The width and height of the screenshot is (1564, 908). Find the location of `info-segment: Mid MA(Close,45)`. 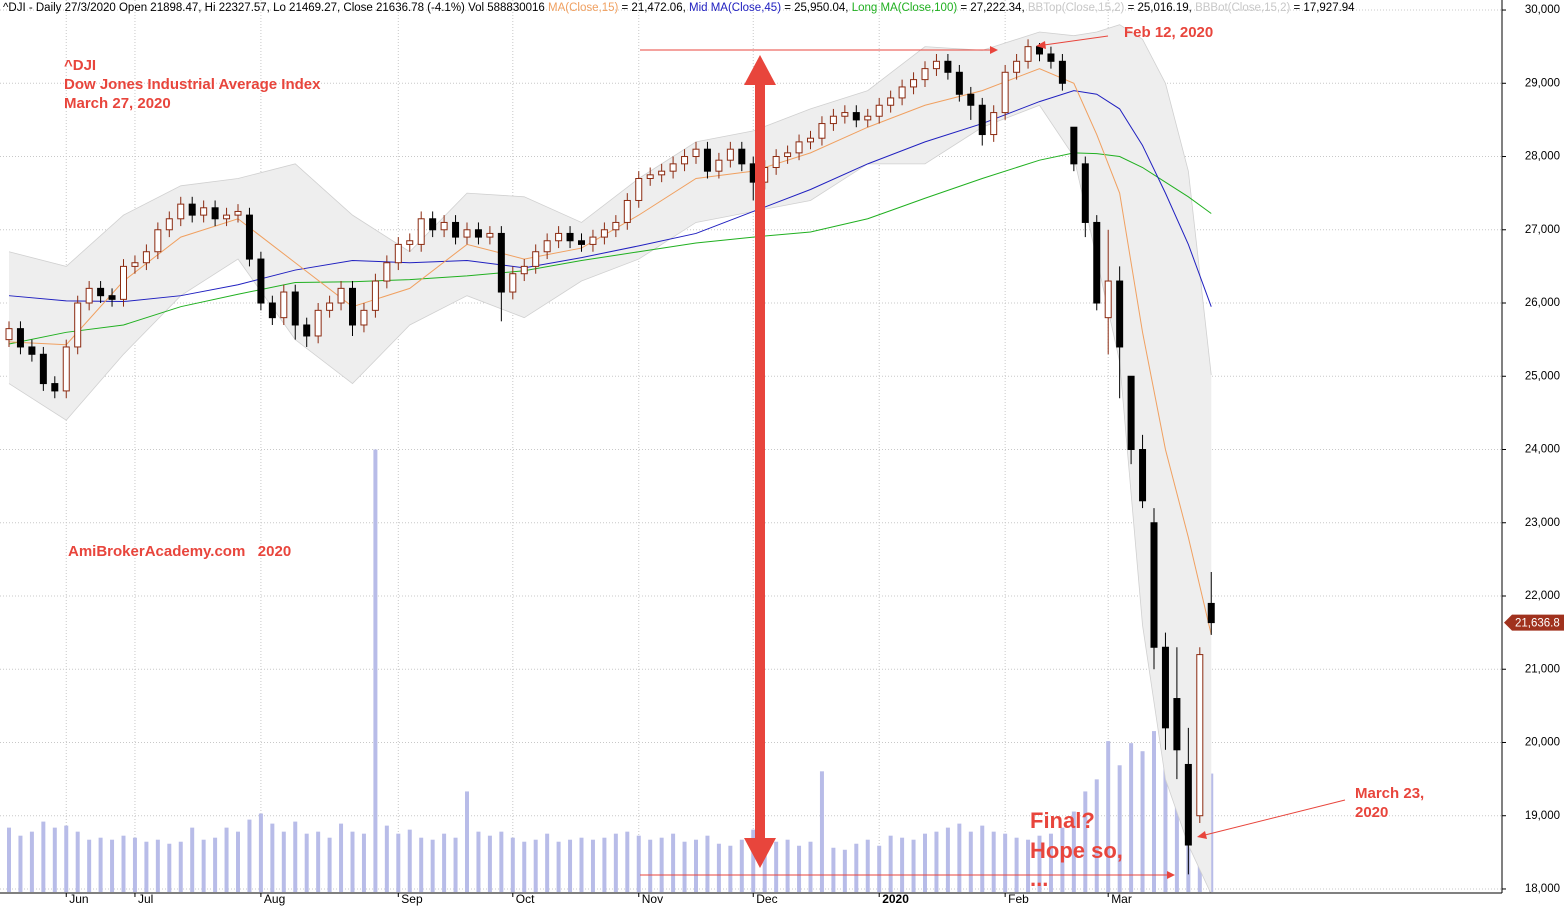

info-segment: Mid MA(Close,45) is located at coordinates (735, 8).